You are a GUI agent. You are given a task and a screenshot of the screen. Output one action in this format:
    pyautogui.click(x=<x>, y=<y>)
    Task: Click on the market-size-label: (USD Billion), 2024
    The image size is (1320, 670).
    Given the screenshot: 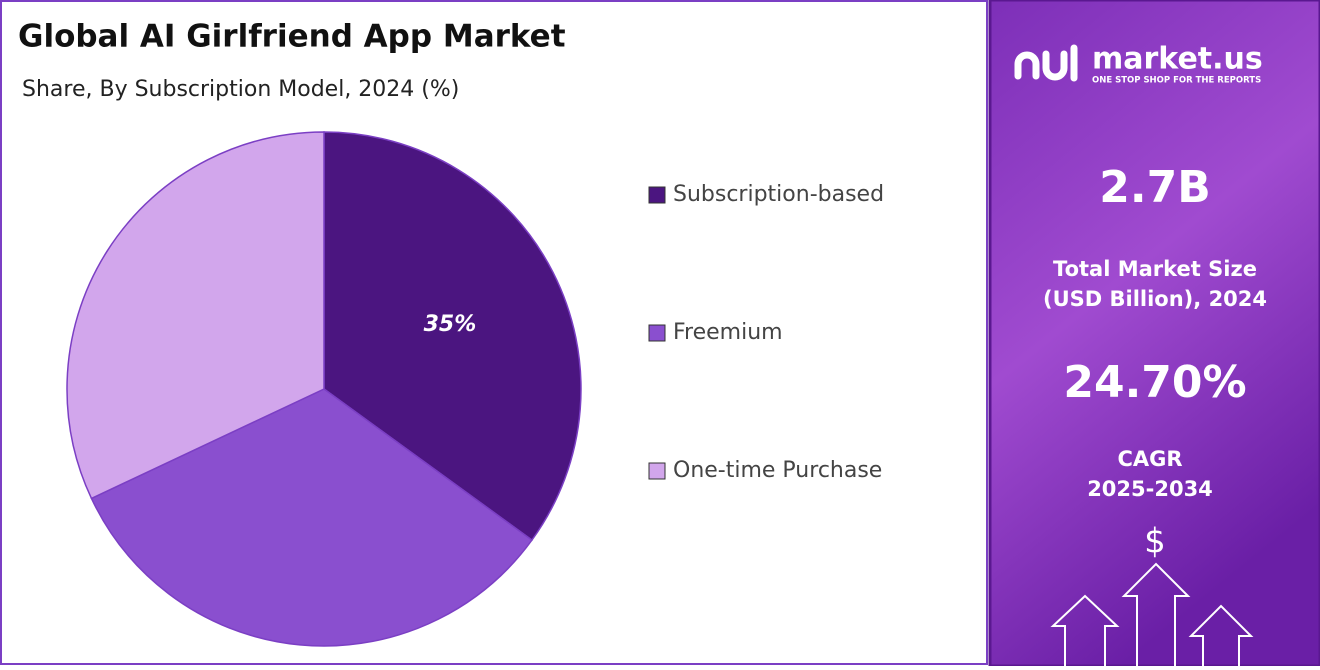 What is the action you would take?
    pyautogui.click(x=1155, y=299)
    